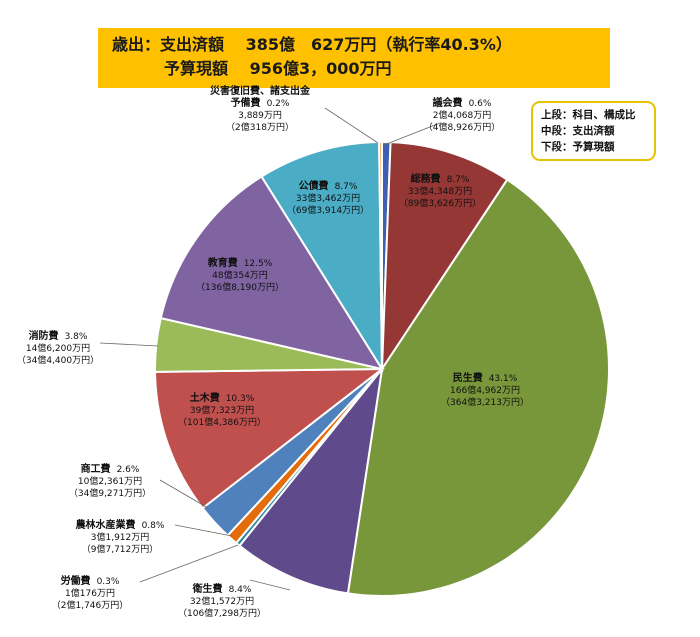  What do you see at coordinates (578, 147) in the screenshot?
I see `legend-line-3: 下段：予算現額` at bounding box center [578, 147].